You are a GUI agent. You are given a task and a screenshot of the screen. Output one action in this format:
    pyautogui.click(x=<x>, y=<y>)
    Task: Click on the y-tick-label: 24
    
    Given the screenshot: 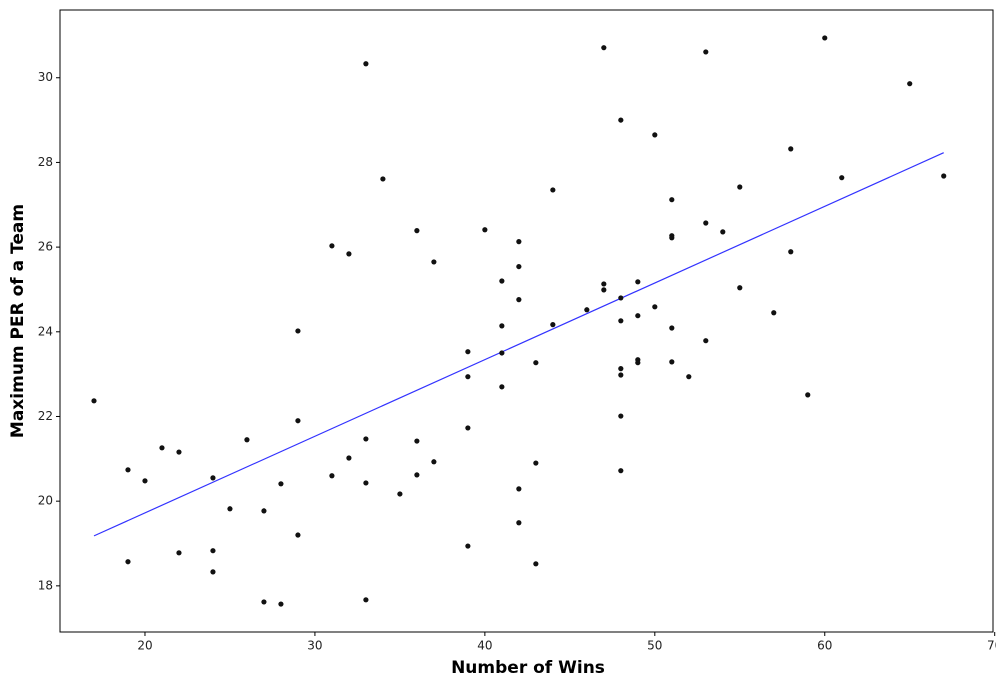 What is the action you would take?
    pyautogui.click(x=45, y=331)
    